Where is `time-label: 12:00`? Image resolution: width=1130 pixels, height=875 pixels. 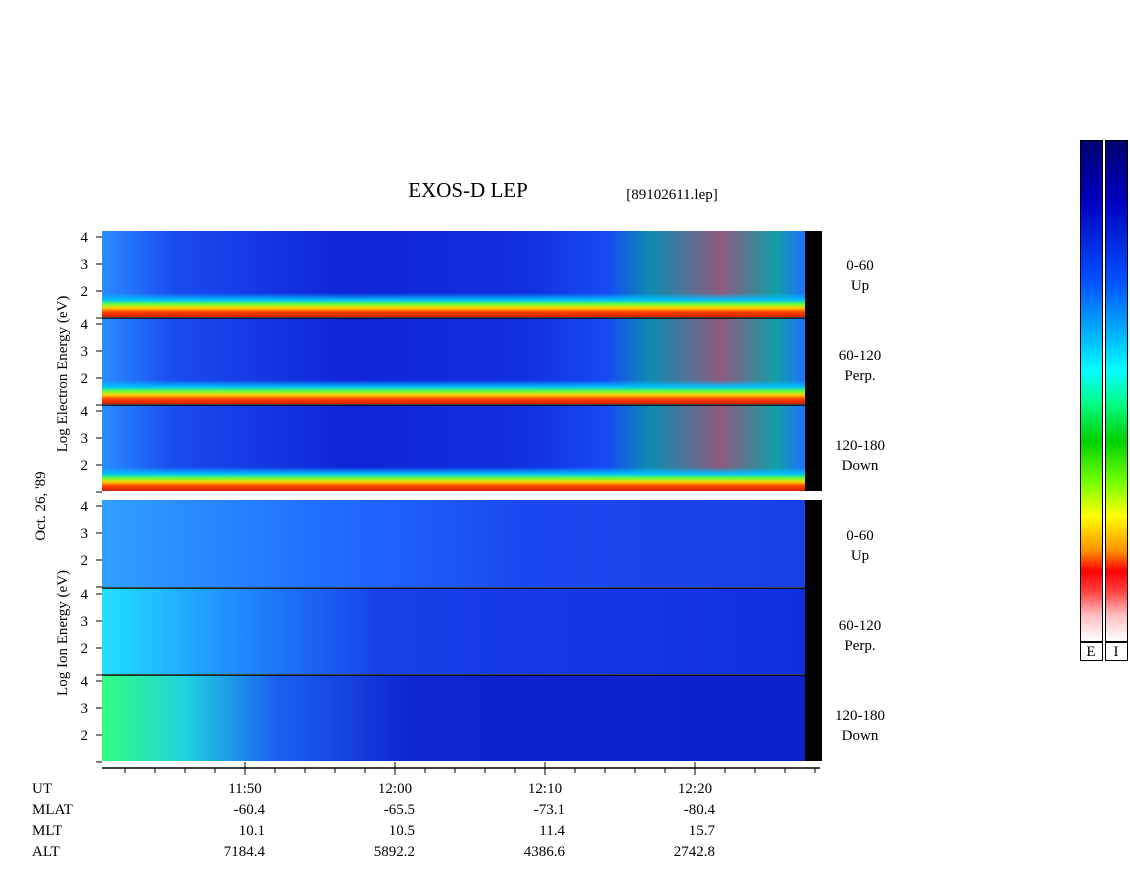 time-label: 12:00 is located at coordinates (395, 789).